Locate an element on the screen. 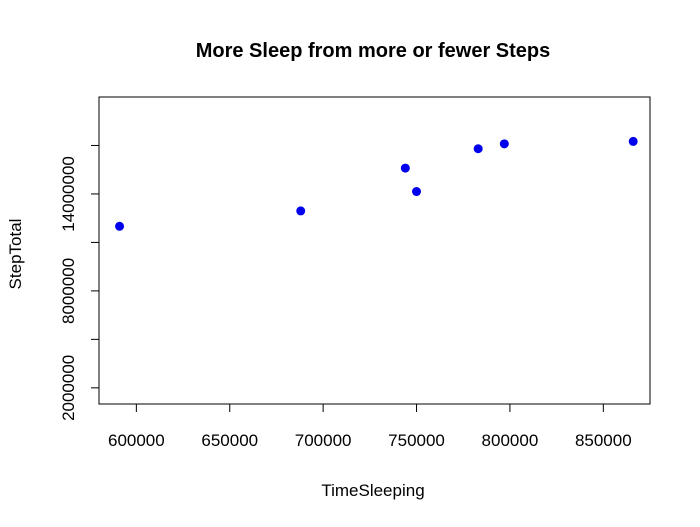  x-tick-label: 650000 is located at coordinates (229, 440).